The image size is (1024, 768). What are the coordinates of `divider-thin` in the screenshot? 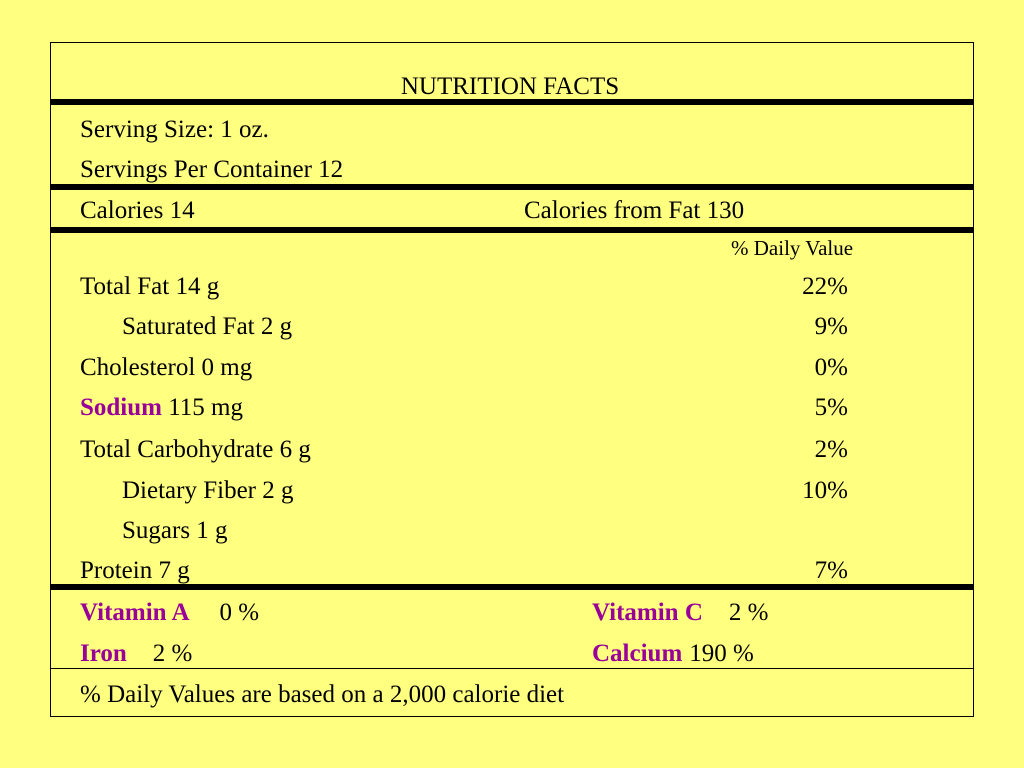 It's located at (512, 668).